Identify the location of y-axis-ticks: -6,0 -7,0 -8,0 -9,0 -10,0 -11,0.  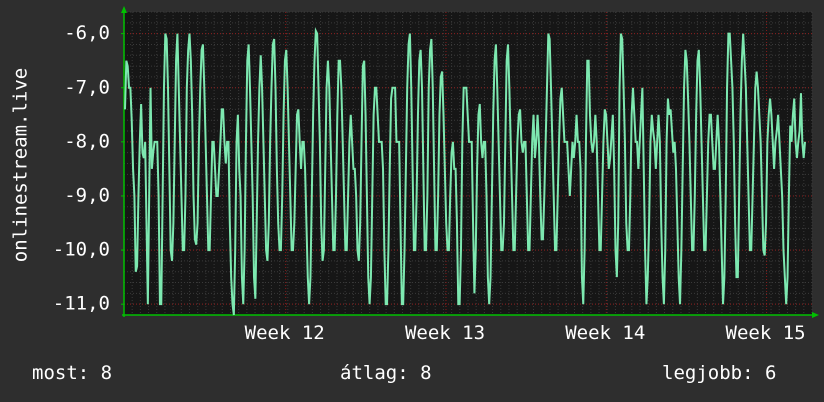
(88, 168).